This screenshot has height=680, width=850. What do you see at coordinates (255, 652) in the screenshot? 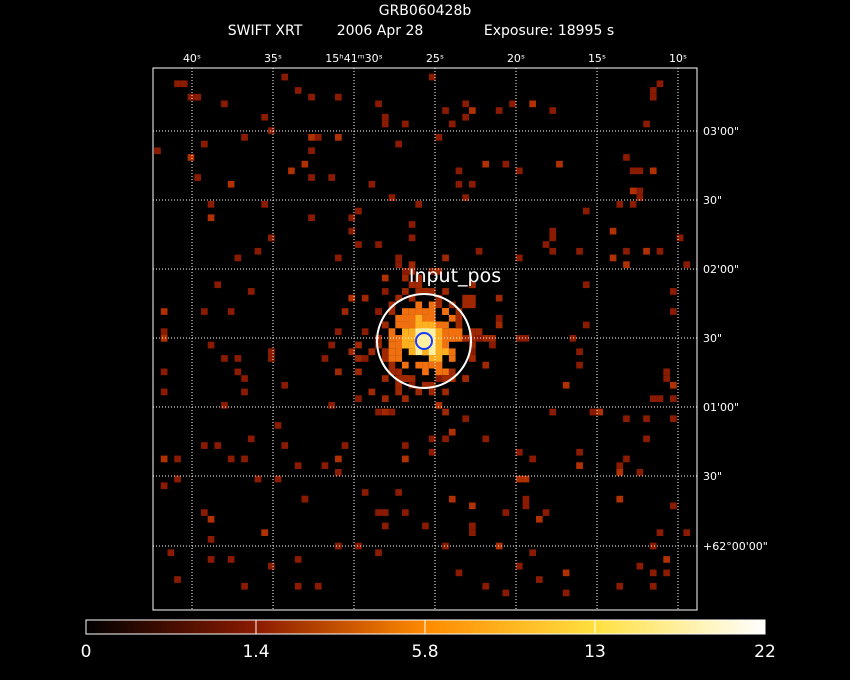
I see `colorbar-label: 1.4` at bounding box center [255, 652].